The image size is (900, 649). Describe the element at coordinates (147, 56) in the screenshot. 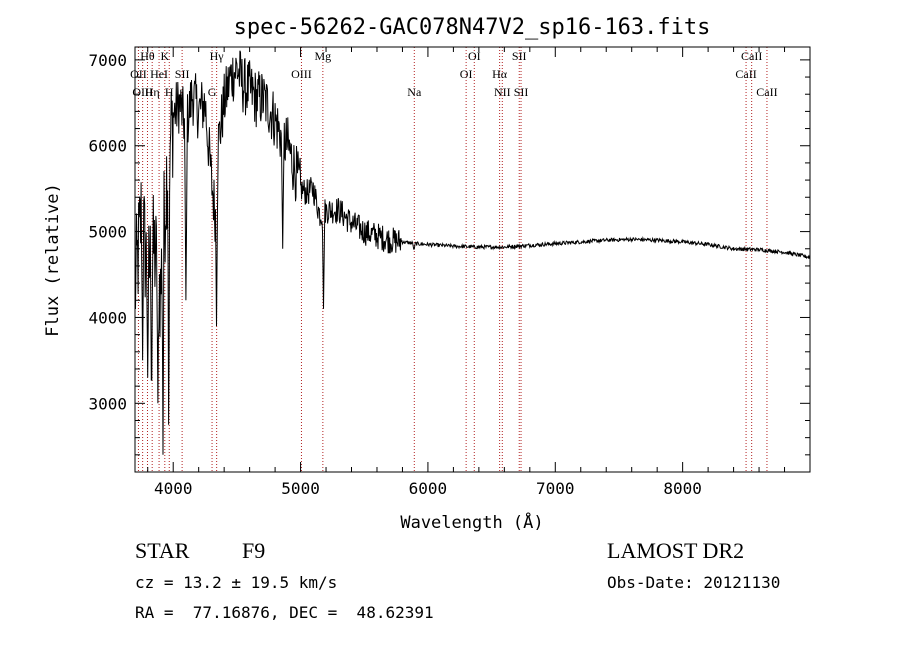

I see `line-label-0: Hθ` at that location.